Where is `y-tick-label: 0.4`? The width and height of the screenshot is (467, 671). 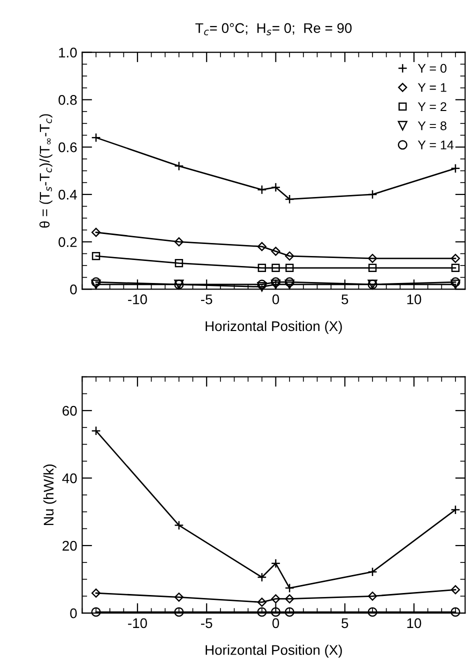
y-tick-label: 0.4 is located at coordinates (67, 195).